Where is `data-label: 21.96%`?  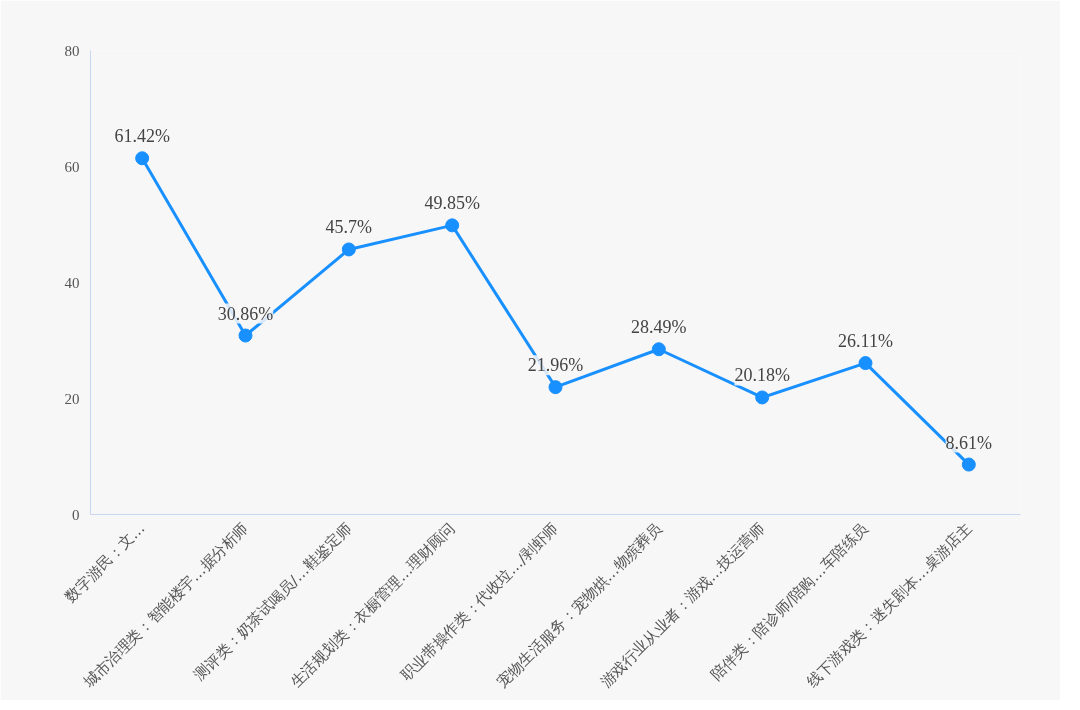 data-label: 21.96% is located at coordinates (555, 365).